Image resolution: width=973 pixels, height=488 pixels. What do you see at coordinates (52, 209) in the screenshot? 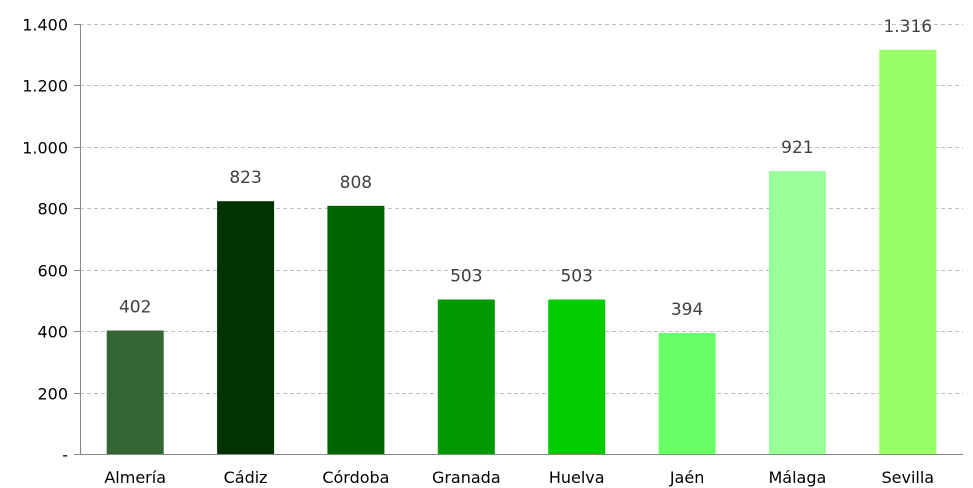
I see `y-tick-label: 800` at bounding box center [52, 209].